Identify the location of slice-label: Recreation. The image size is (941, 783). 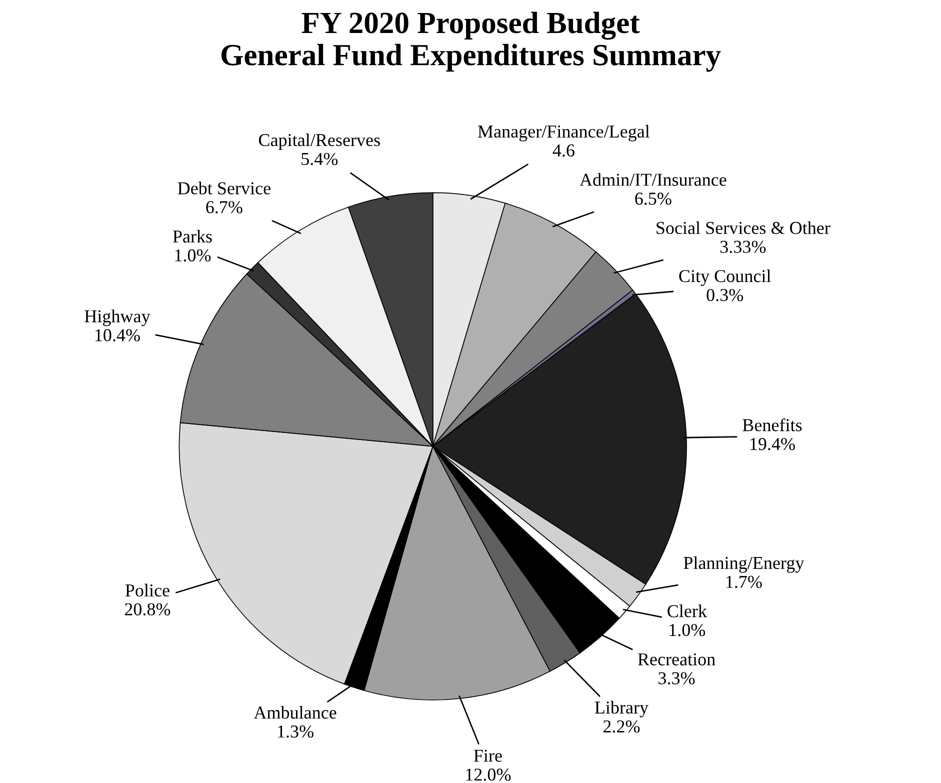
(677, 659).